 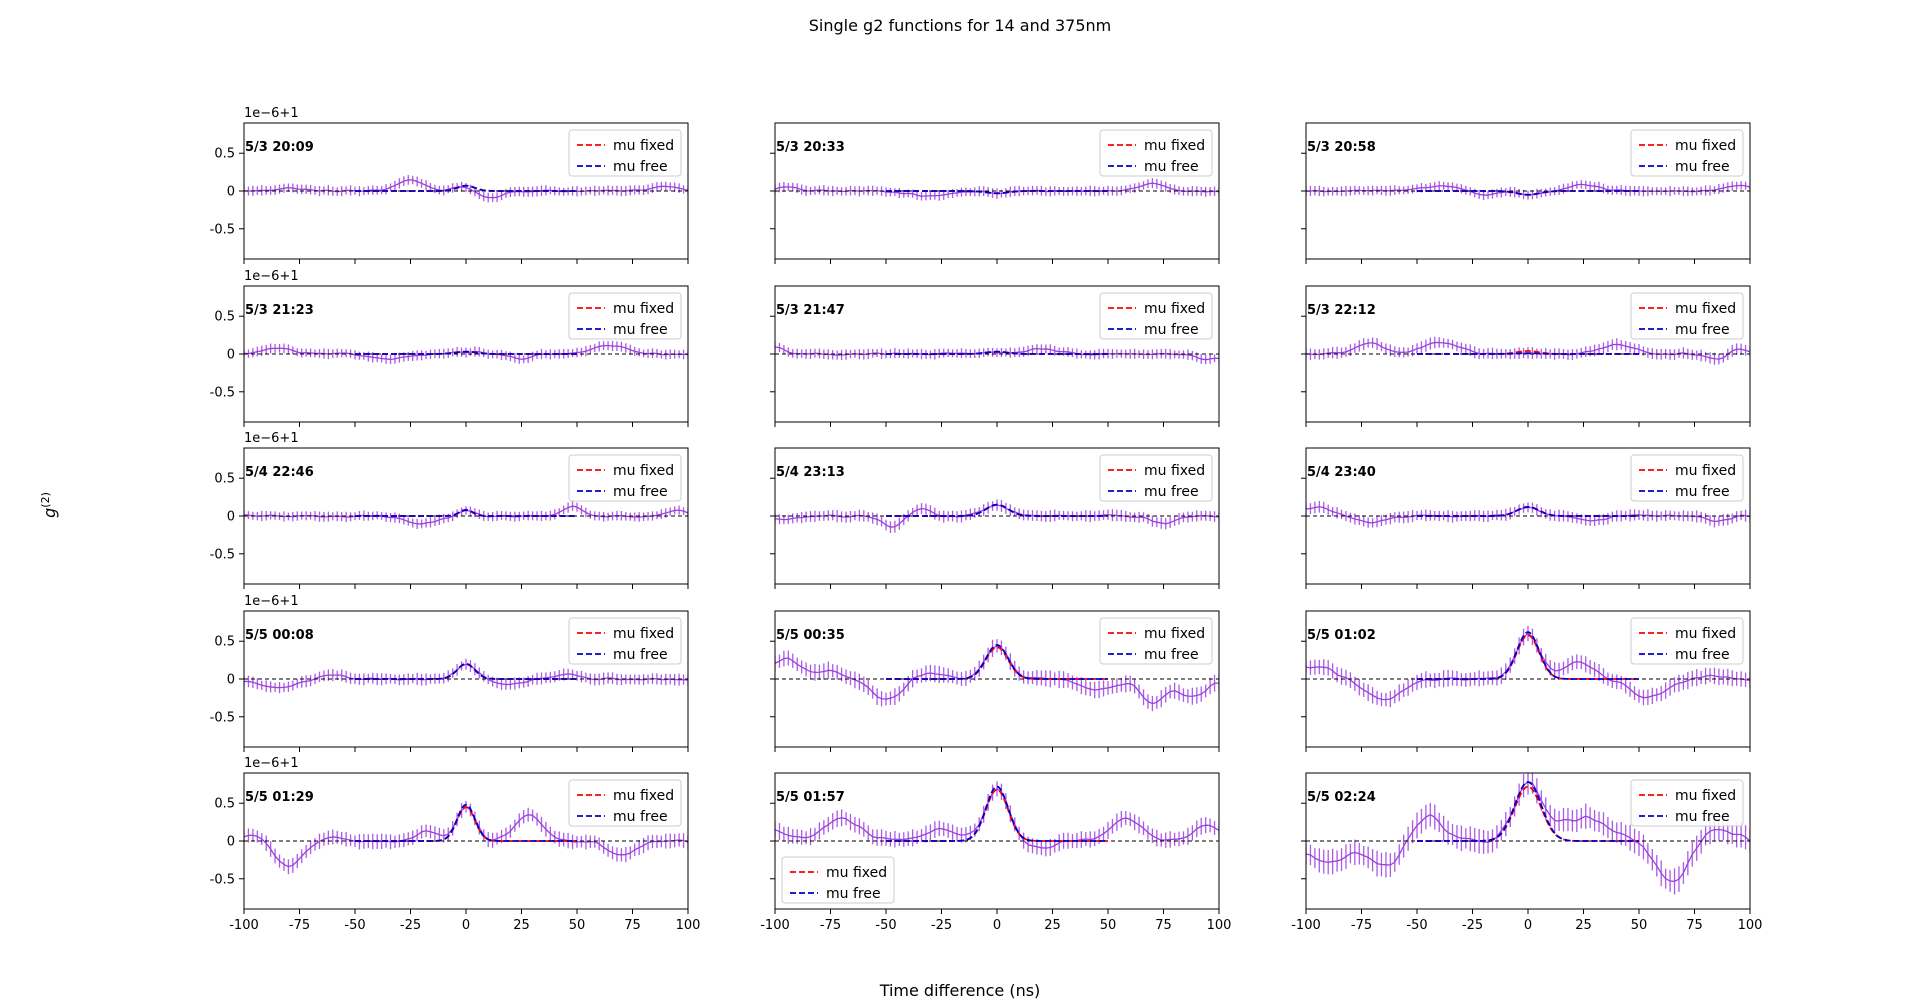 What do you see at coordinates (279, 310) in the screenshot?
I see `panel-label: 5/3 21:23` at bounding box center [279, 310].